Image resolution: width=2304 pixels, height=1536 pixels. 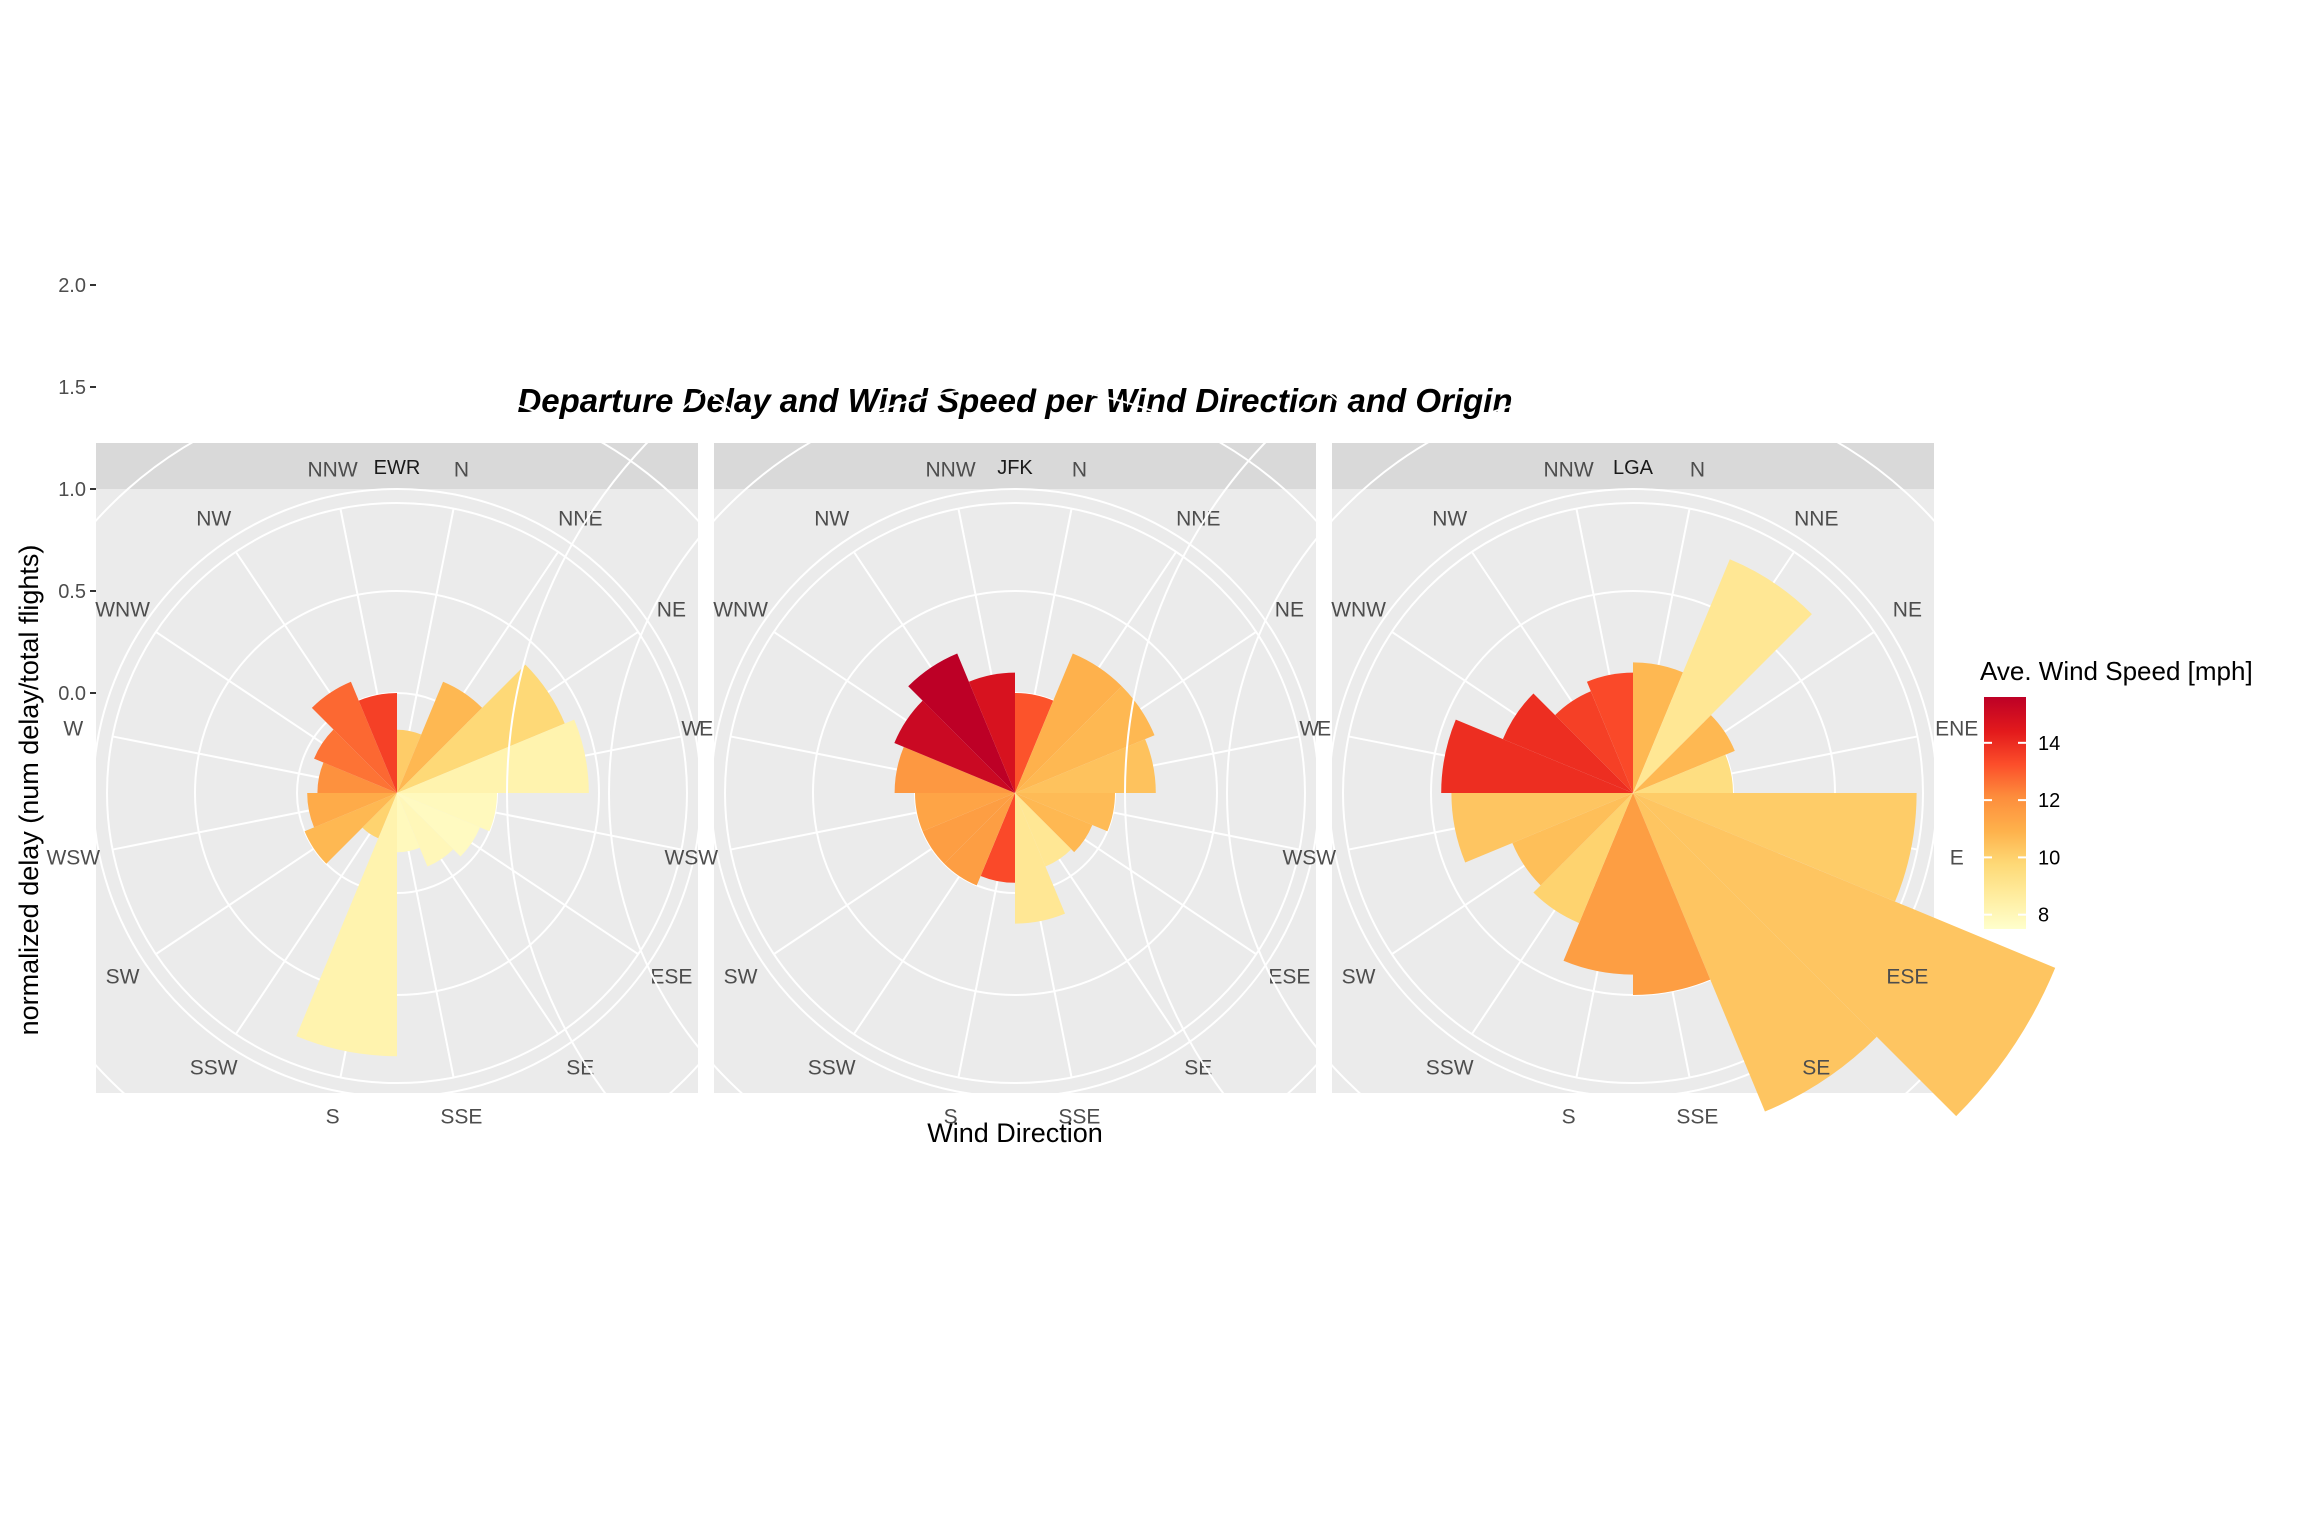 I want to click on direction-label-nne: NNE, so click(x=1816, y=519).